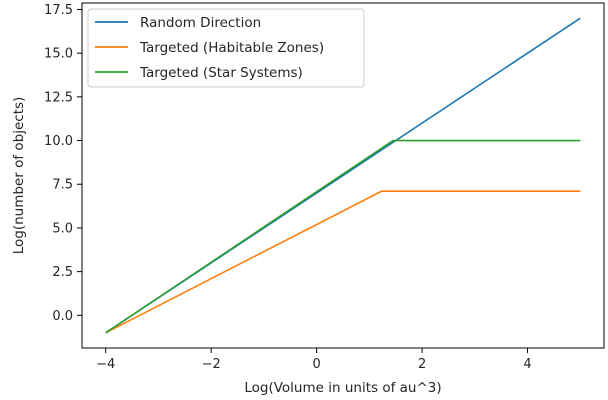 Image resolution: width=608 pixels, height=400 pixels. I want to click on y-tick-label: 0.0, so click(62, 316).